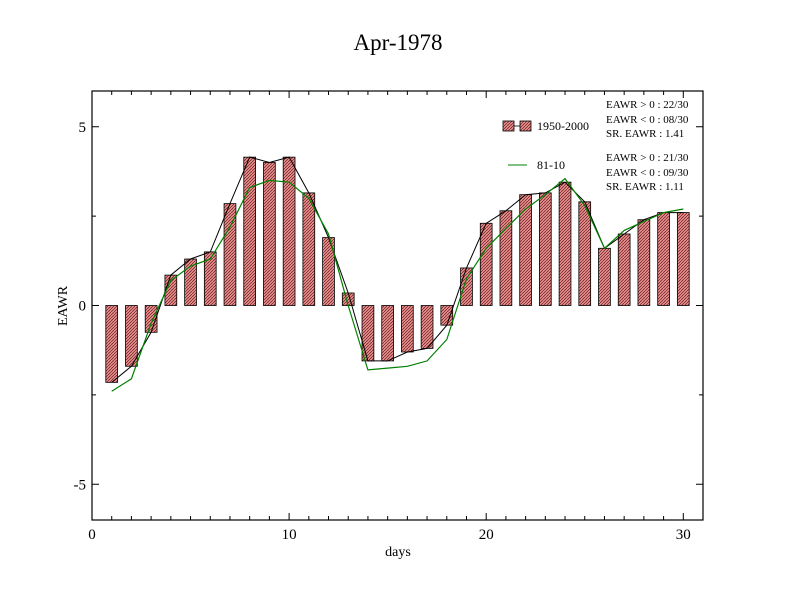  What do you see at coordinates (486, 535) in the screenshot?
I see `x-tick-label: 20` at bounding box center [486, 535].